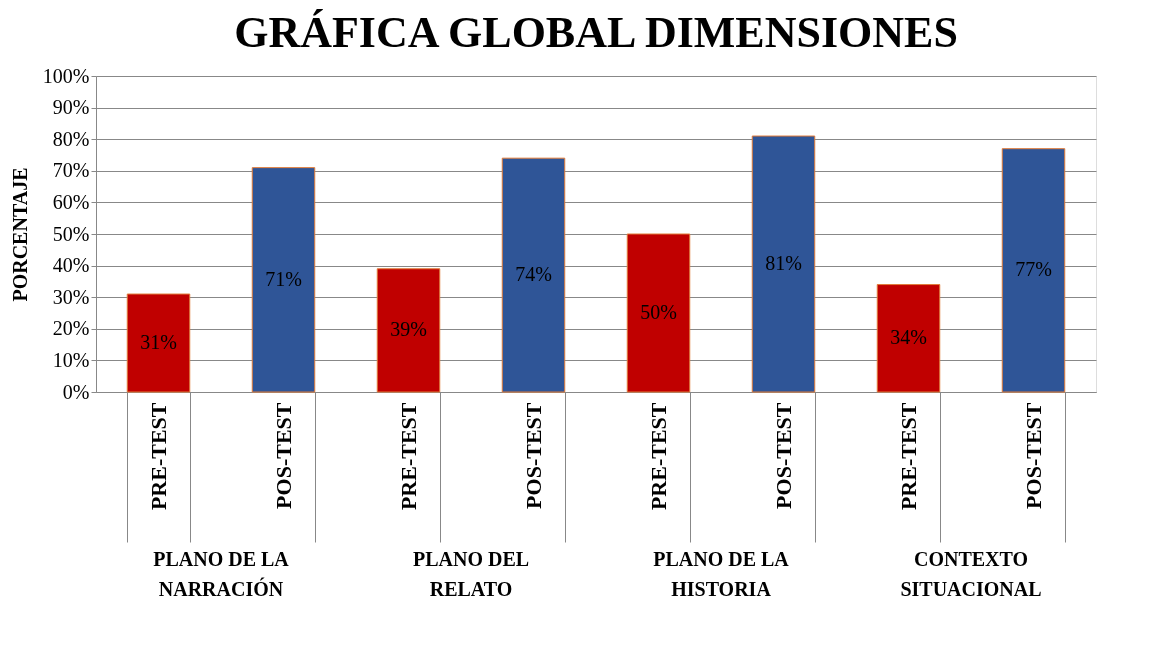 The image size is (1175, 669). I want to click on data-label: 74%, so click(533, 274).